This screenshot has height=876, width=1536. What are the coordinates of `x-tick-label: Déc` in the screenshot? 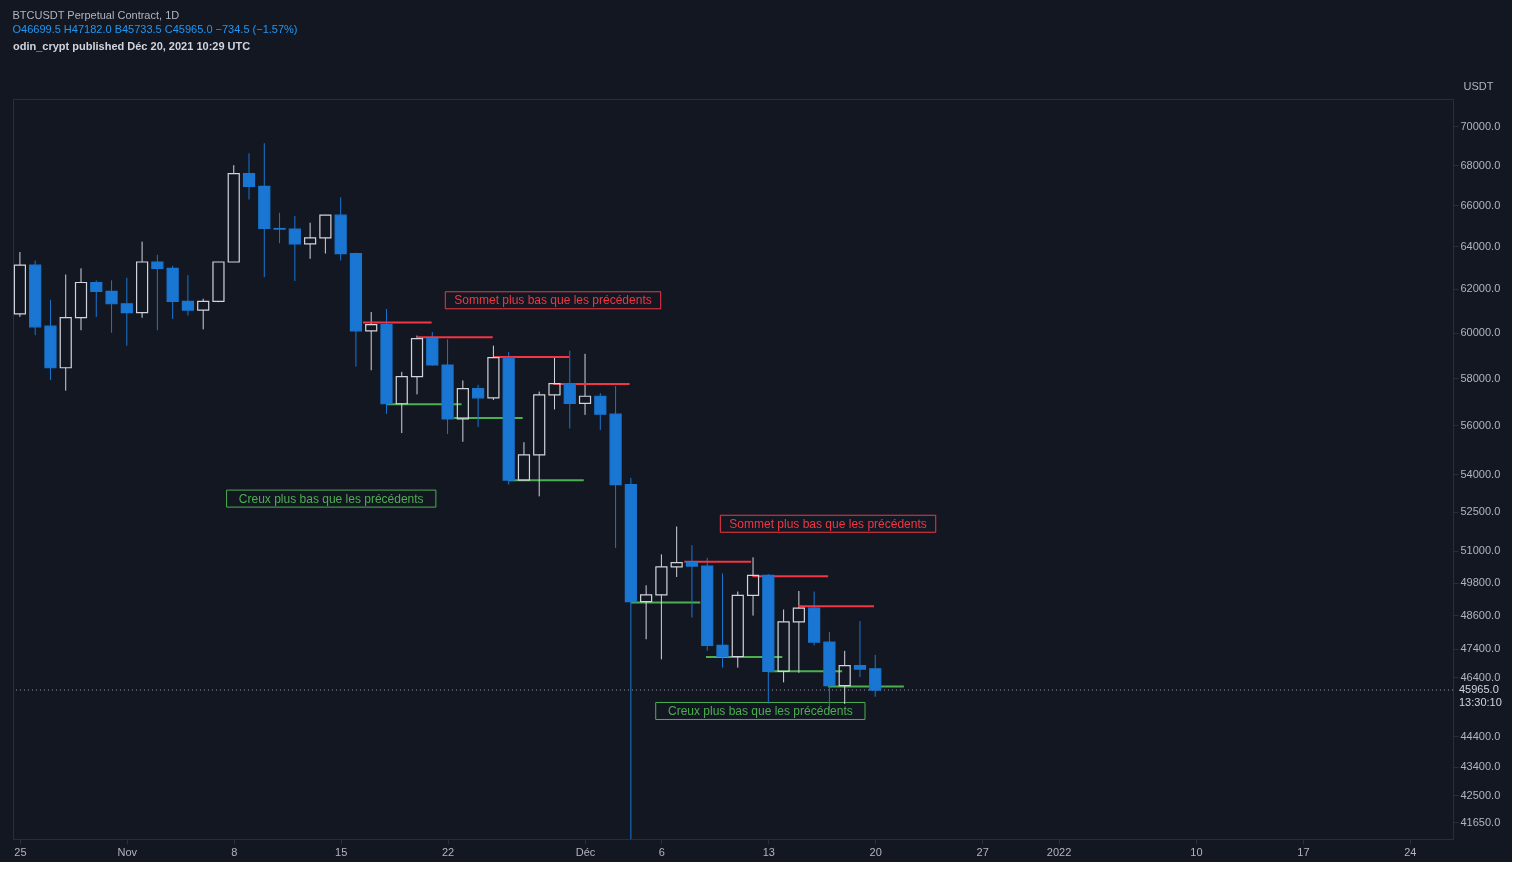 It's located at (585, 851).